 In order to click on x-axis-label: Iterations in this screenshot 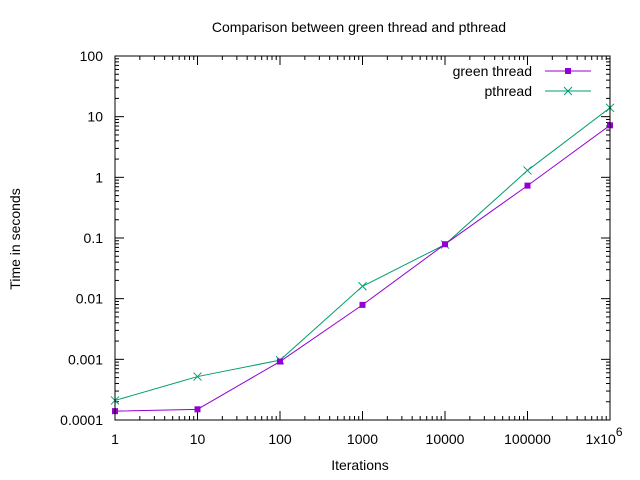, I will do `click(360, 465)`.